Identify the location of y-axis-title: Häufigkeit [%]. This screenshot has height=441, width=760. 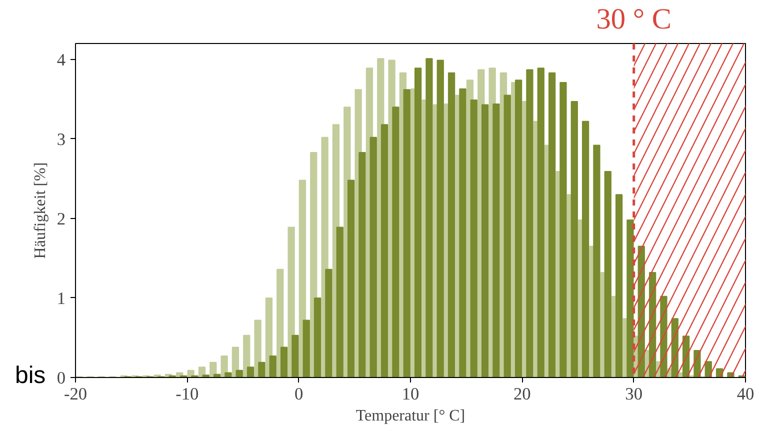
(40, 210).